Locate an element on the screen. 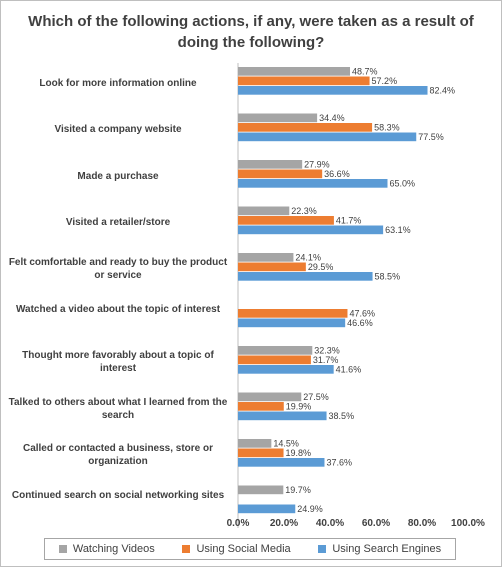 This screenshot has width=502, height=567. category-label: Made a purchase is located at coordinates (118, 176).